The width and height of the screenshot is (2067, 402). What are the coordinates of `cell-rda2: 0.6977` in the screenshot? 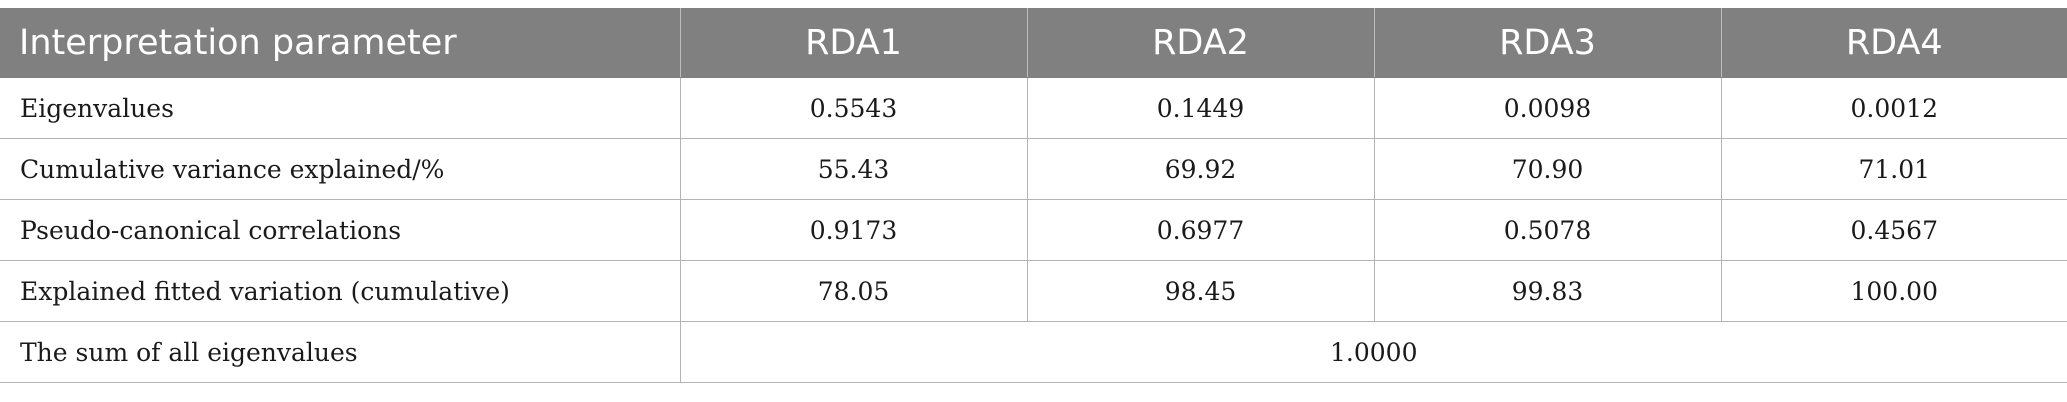 It's located at (1201, 230).